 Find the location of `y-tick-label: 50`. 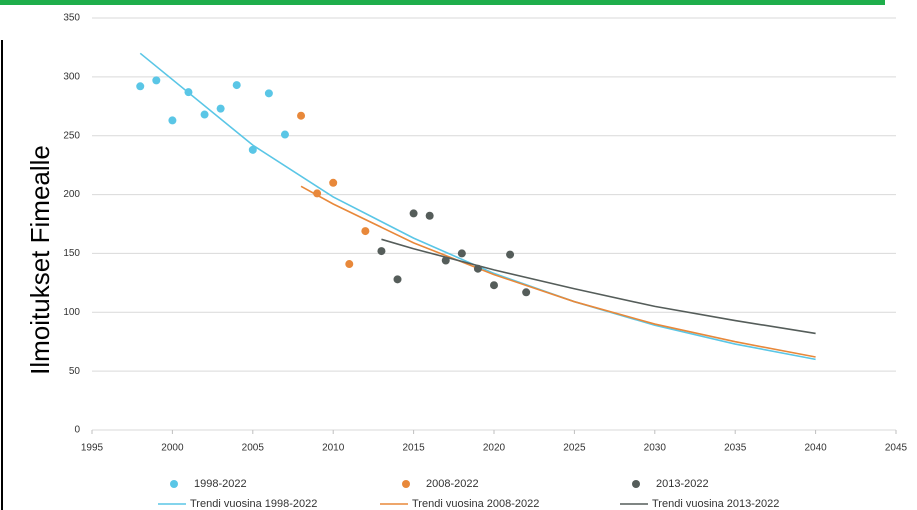

y-tick-label: 50 is located at coordinates (75, 371).